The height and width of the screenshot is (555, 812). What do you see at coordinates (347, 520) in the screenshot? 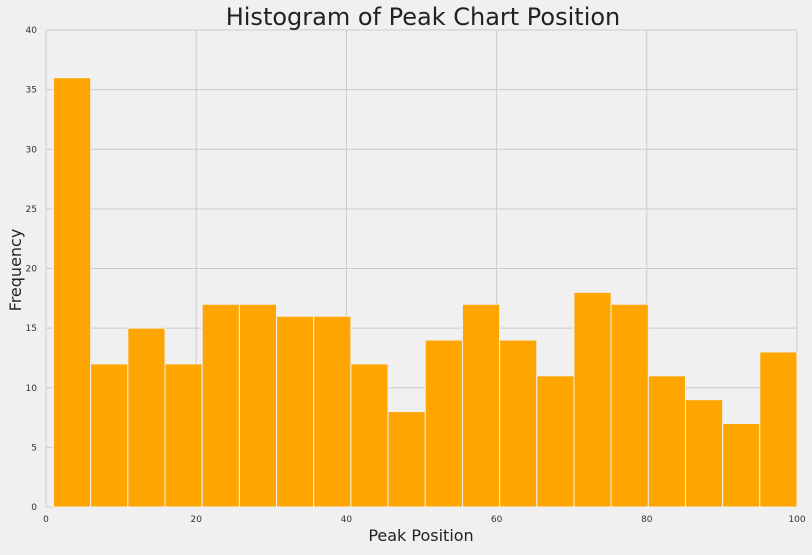
I see `x-tick-label: 40` at bounding box center [347, 520].